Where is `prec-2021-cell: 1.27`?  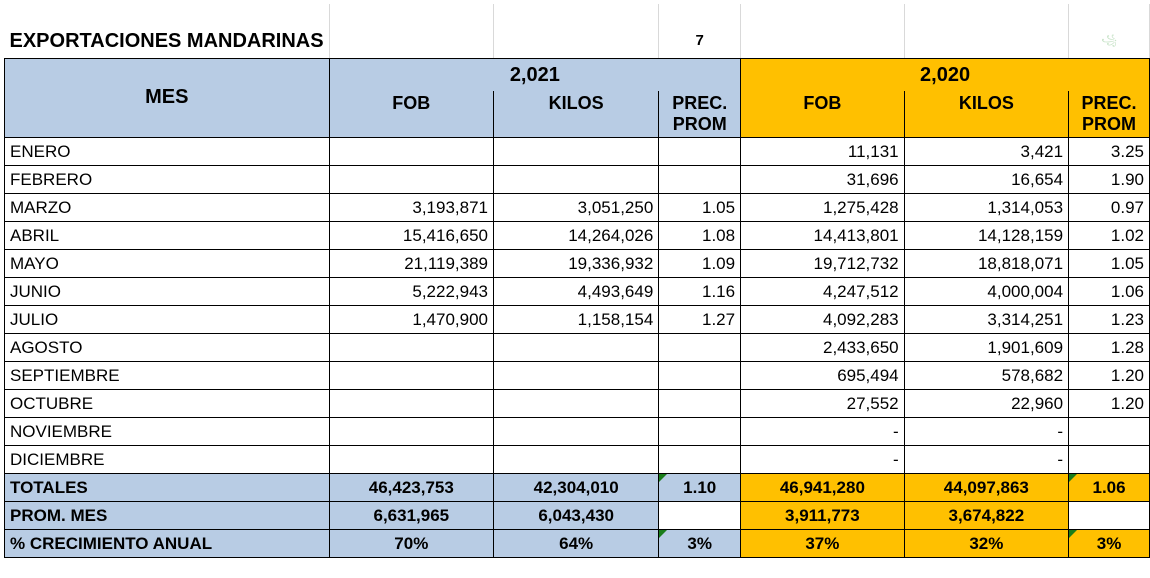
prec-2021-cell: 1.27 is located at coordinates (700, 319).